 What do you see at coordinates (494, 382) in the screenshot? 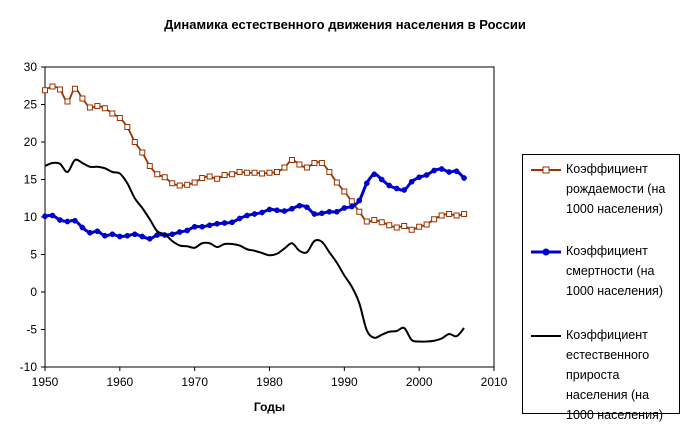
I see `x-tick-label: 2010` at bounding box center [494, 382].